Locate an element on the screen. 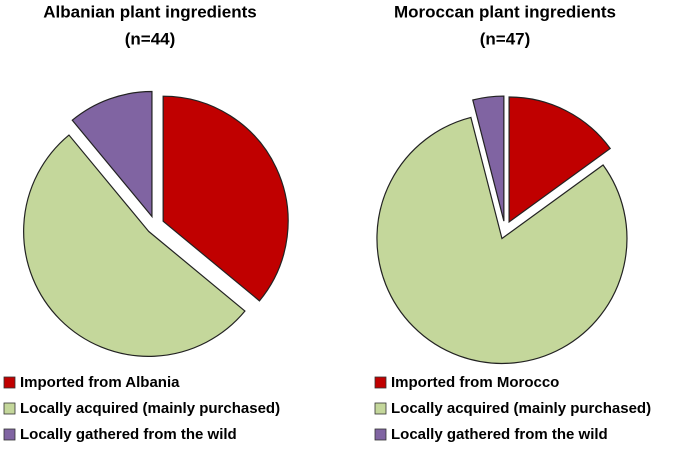 Image resolution: width=685 pixels, height=452 pixels. chart-title: Albanian plant ingredients is located at coordinates (149, 11).